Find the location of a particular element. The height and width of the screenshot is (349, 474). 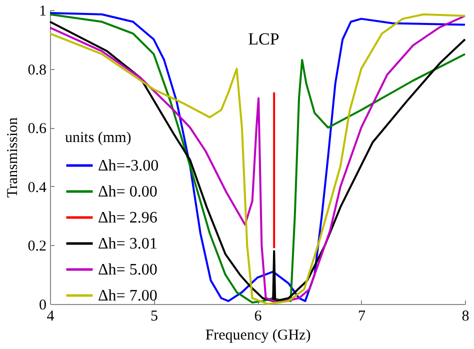

annotation: LCP is located at coordinates (264, 38).